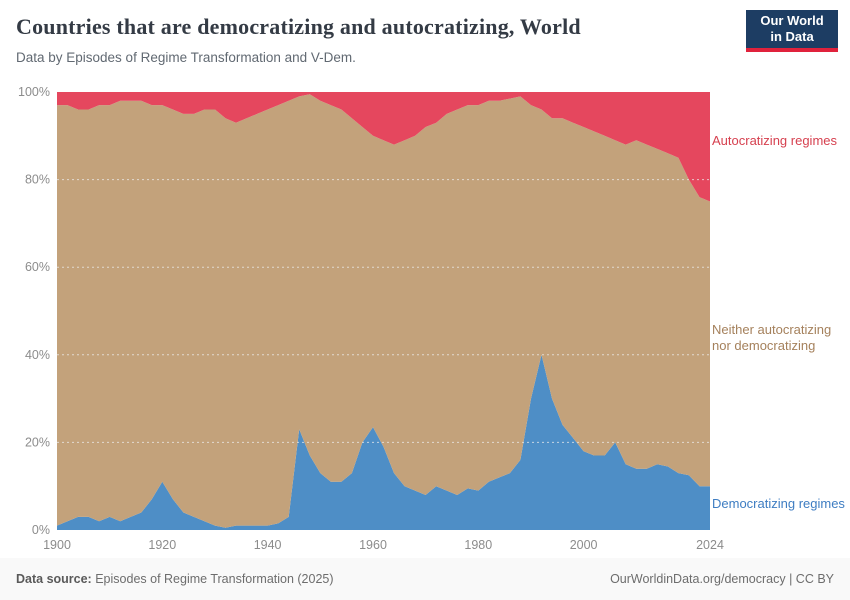 This screenshot has width=850, height=600. What do you see at coordinates (792, 36) in the screenshot?
I see `logo-line2: in Data` at bounding box center [792, 36].